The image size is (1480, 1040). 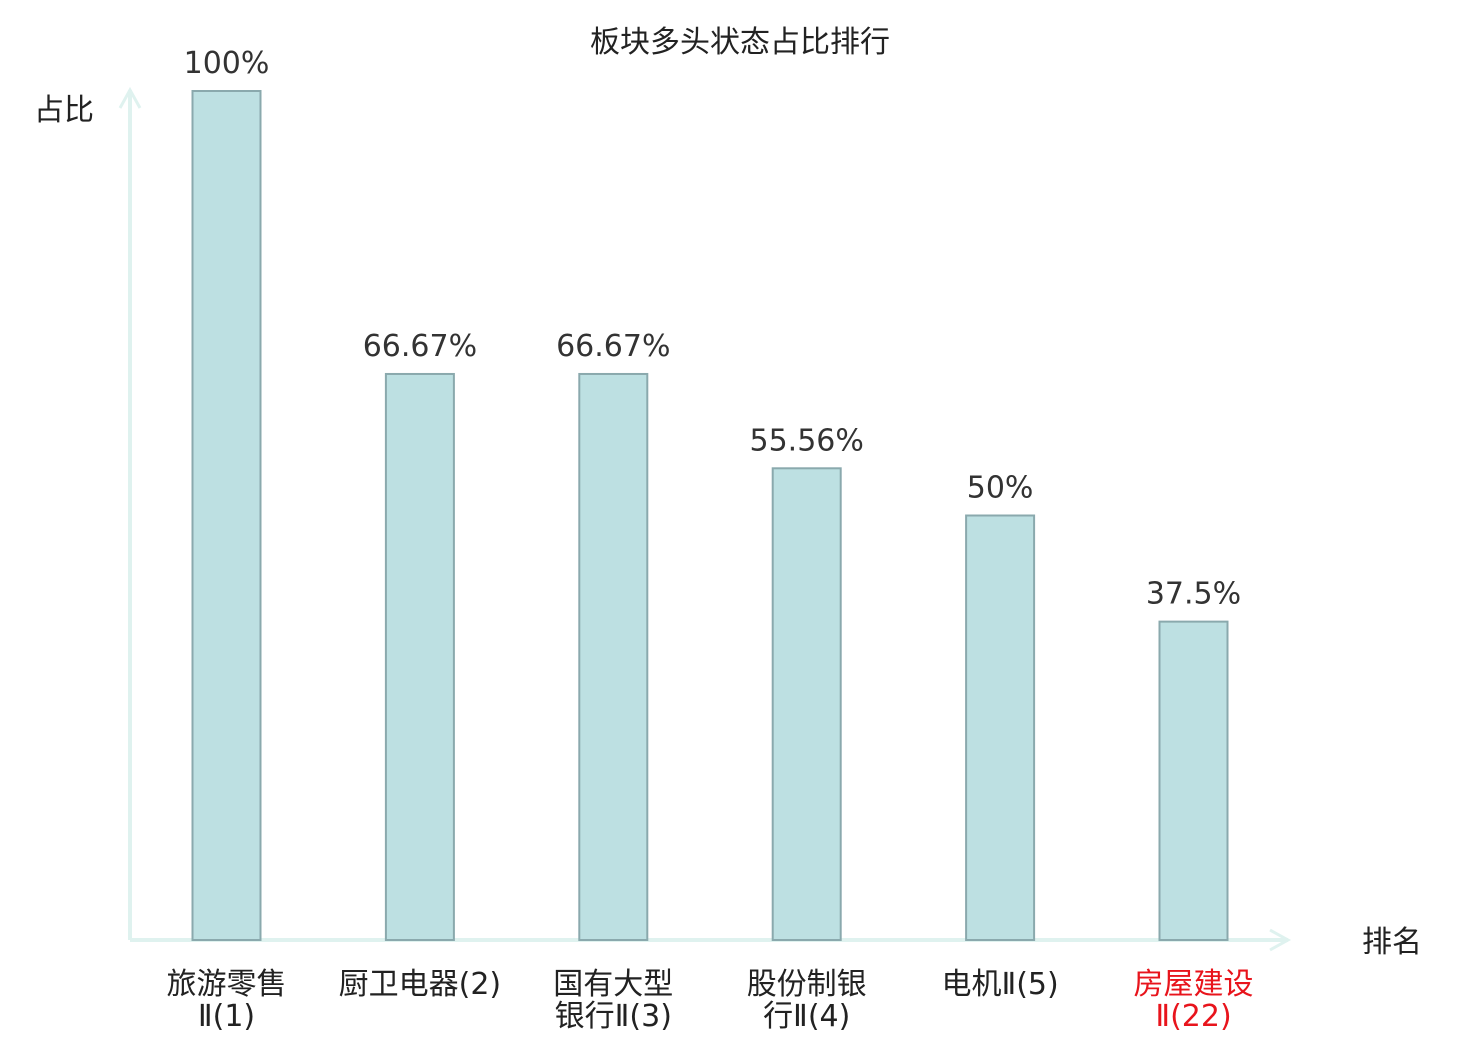 I want to click on chart-title: 板块多头状态占比排行, so click(x=740, y=42).